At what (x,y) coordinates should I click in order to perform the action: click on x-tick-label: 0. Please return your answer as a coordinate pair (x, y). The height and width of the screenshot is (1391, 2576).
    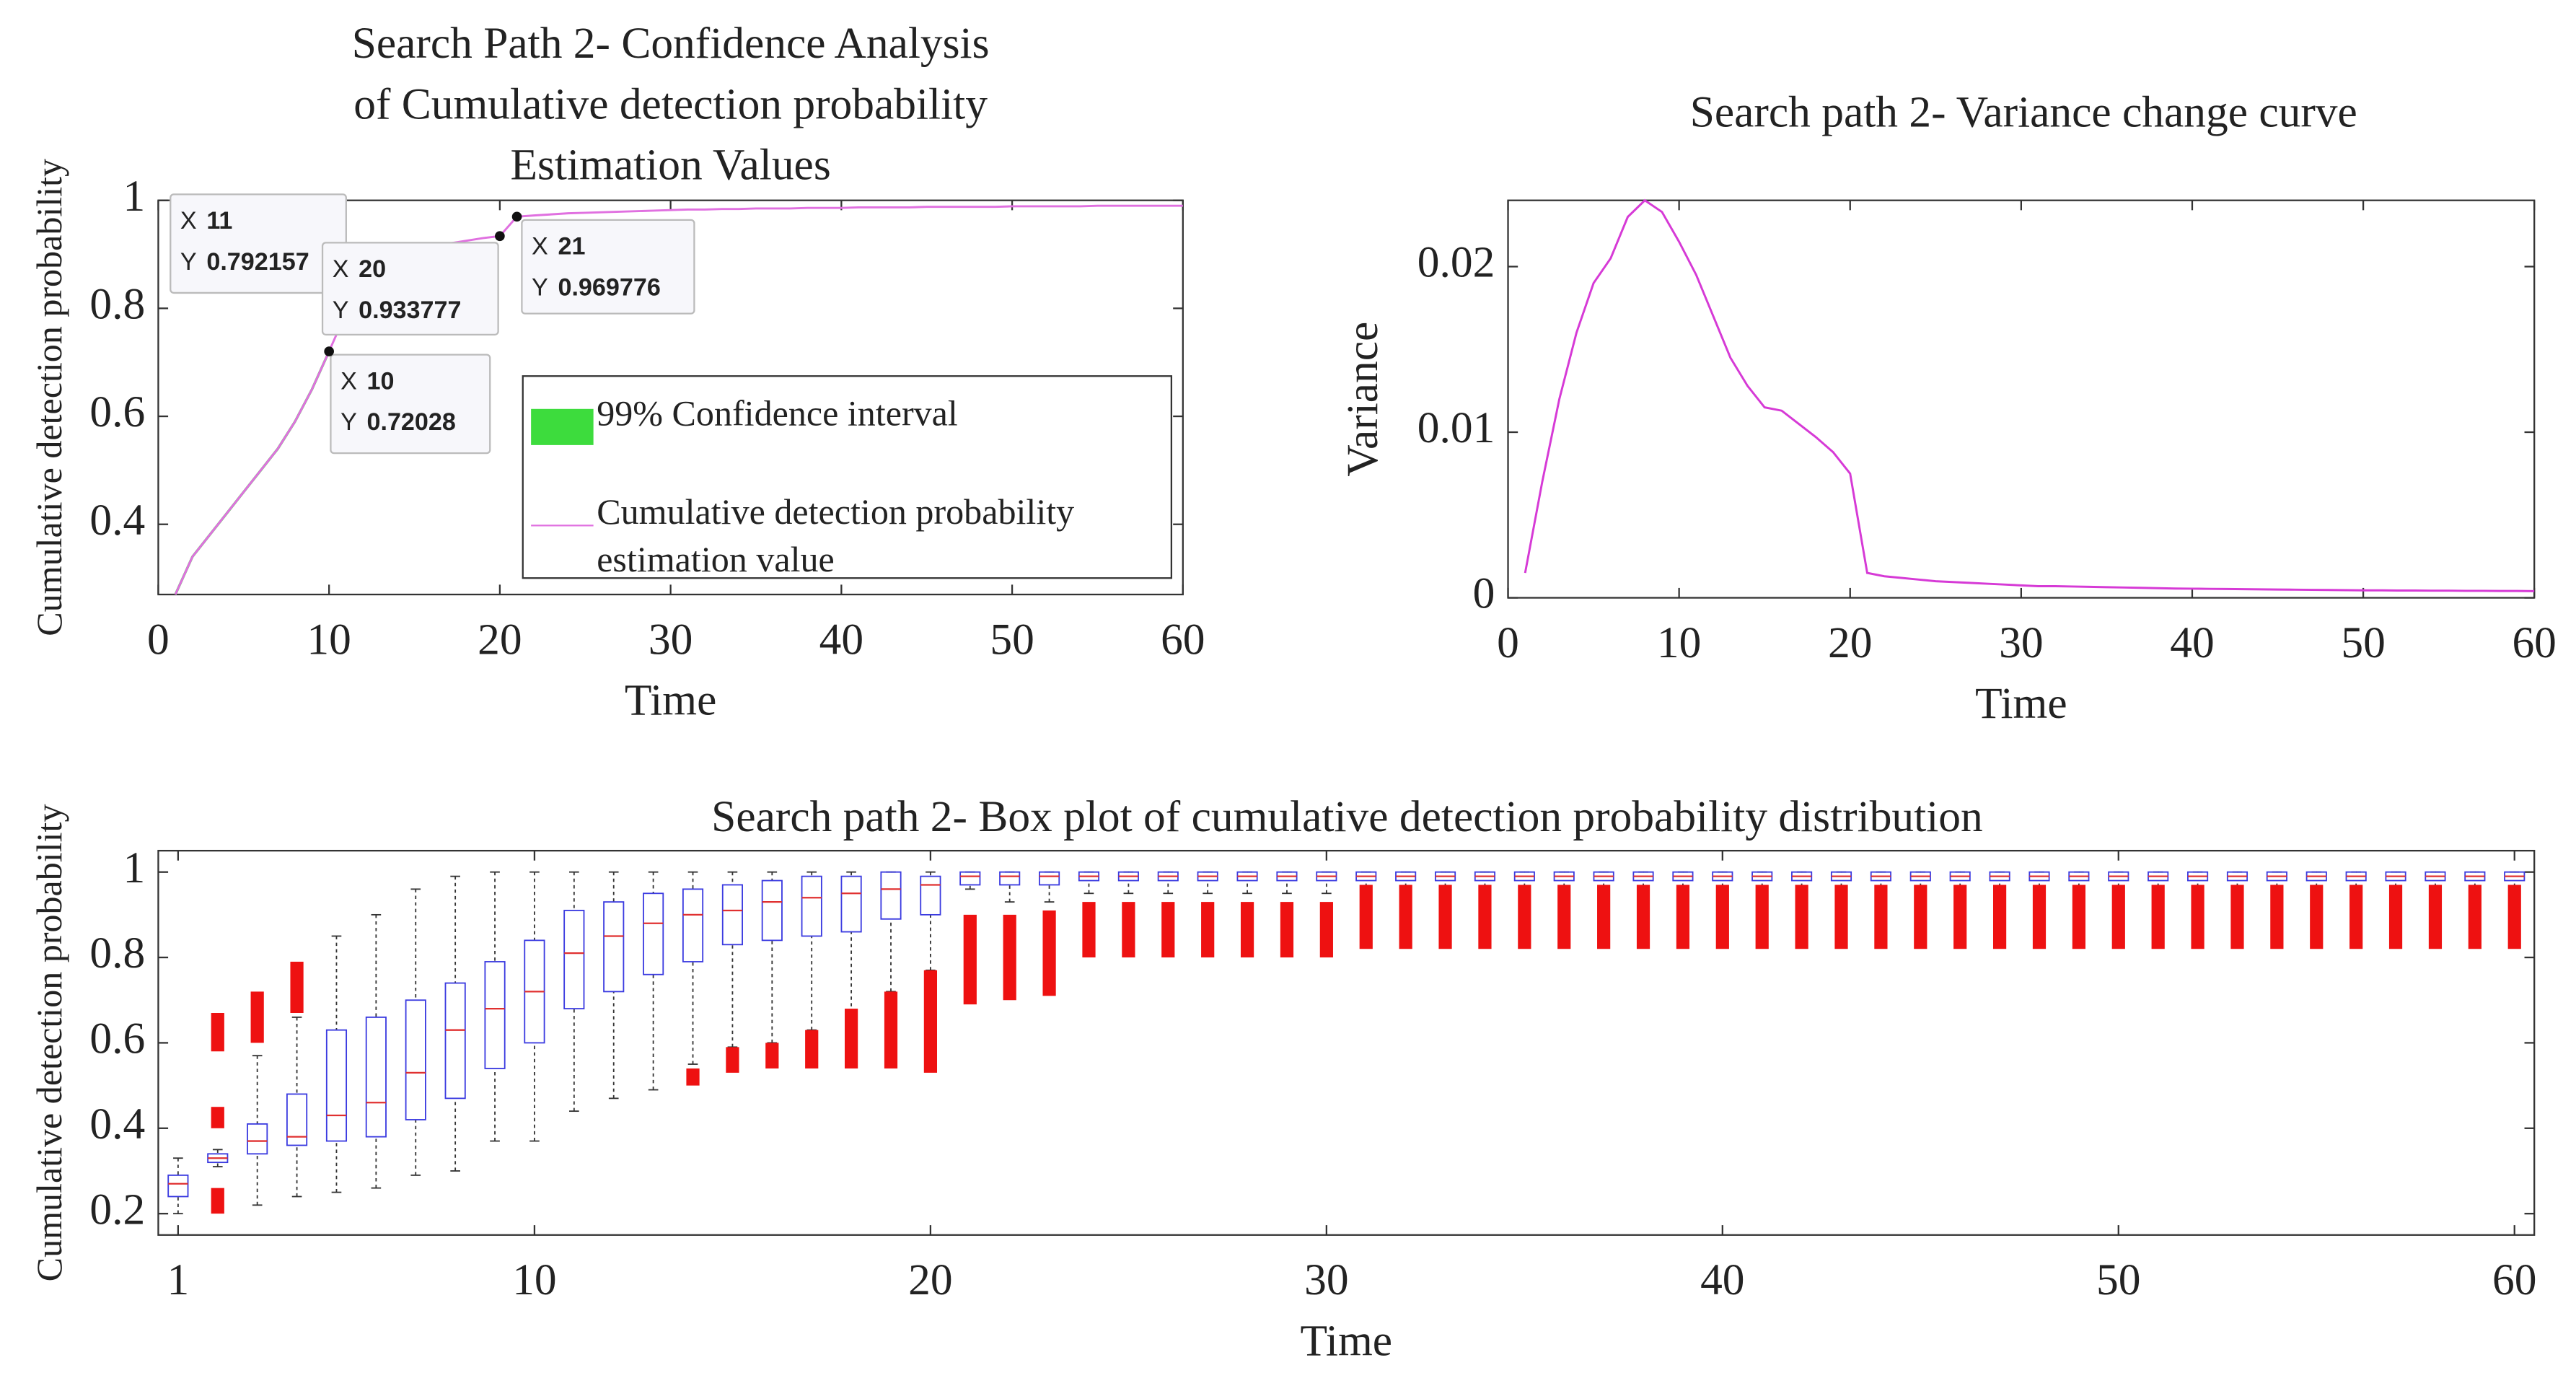
    Looking at the image, I should click on (1508, 642).